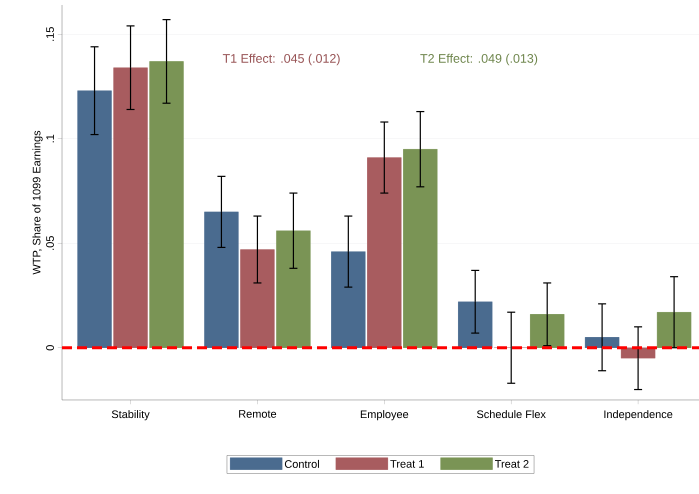 Image resolution: width=699 pixels, height=494 pixels. Describe the element at coordinates (638, 415) in the screenshot. I see `x-tick-label: Independence` at that location.